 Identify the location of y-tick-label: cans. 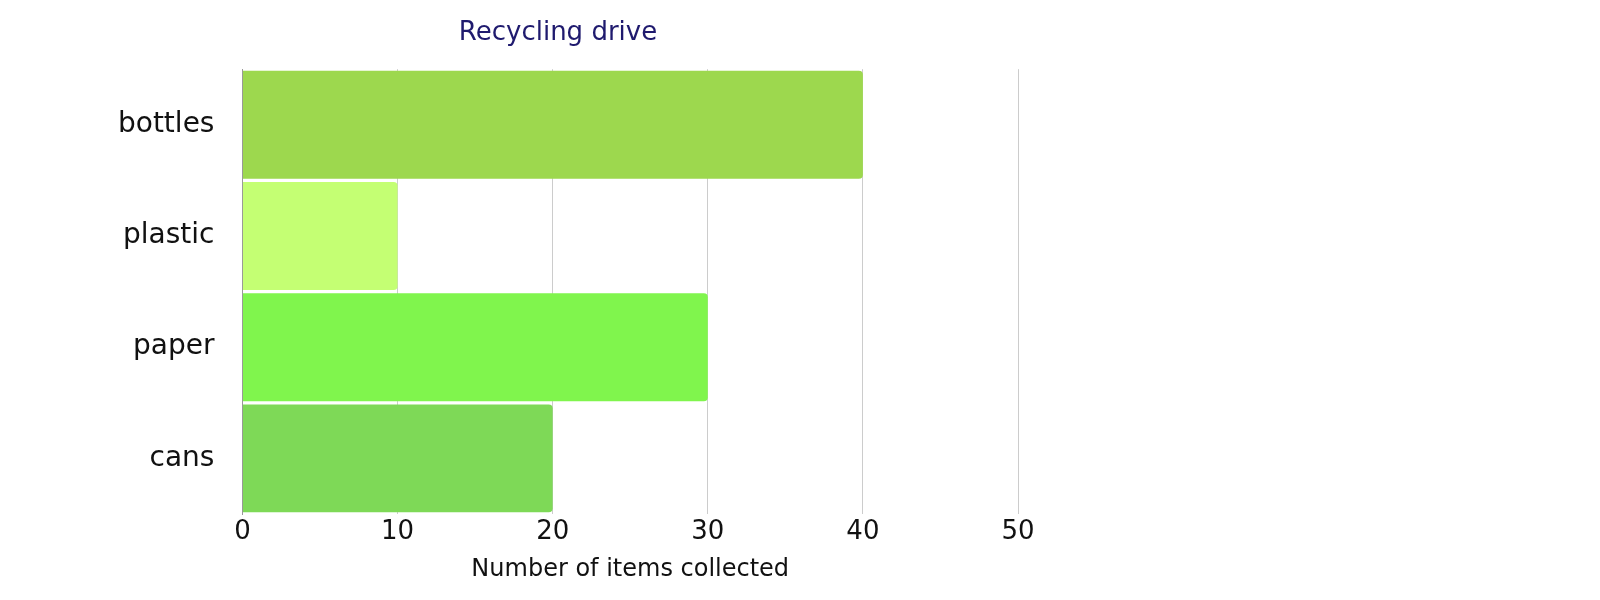
(182, 456).